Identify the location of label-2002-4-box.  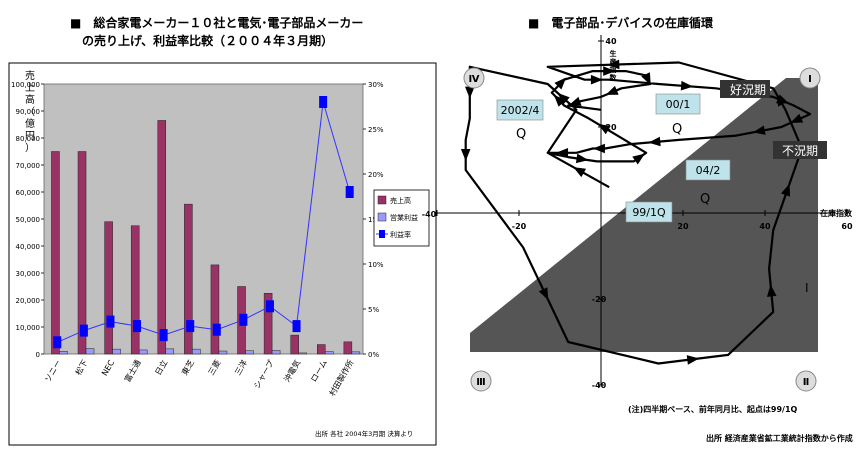
(520, 110).